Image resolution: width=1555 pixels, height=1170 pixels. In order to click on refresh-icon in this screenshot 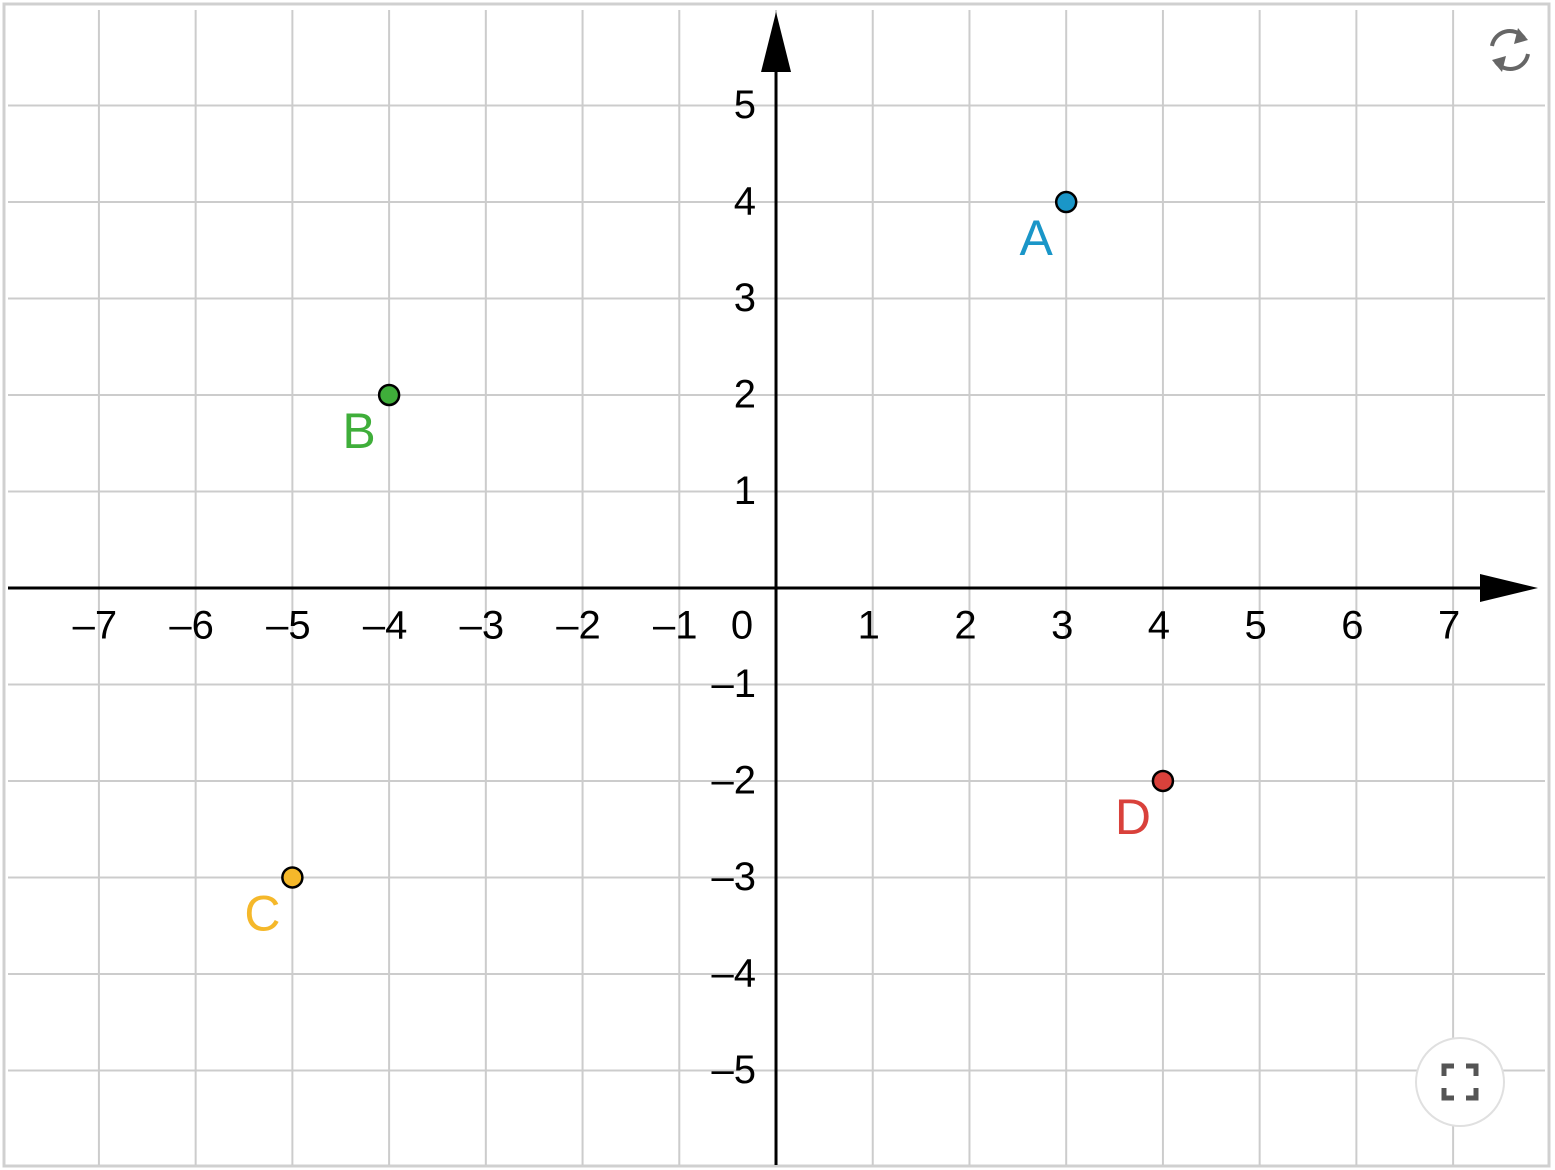, I will do `click(1510, 50)`.